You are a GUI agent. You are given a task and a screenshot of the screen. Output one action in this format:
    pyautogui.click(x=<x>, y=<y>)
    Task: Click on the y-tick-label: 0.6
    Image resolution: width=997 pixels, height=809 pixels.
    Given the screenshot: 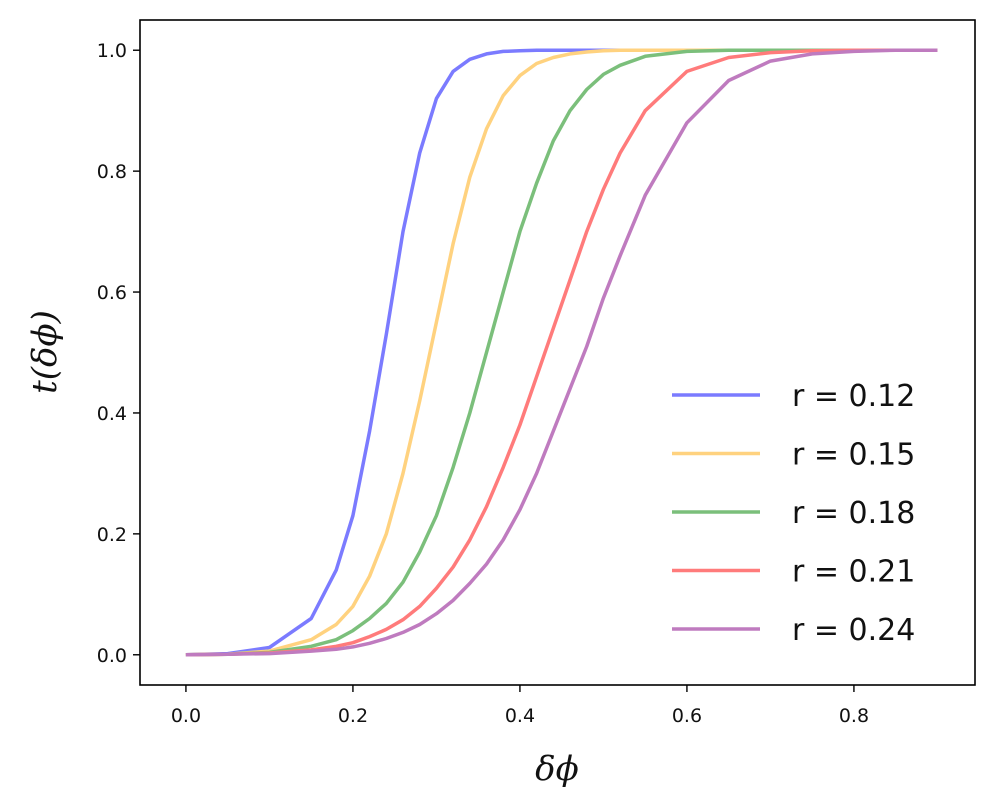 What is the action you would take?
    pyautogui.click(x=112, y=293)
    